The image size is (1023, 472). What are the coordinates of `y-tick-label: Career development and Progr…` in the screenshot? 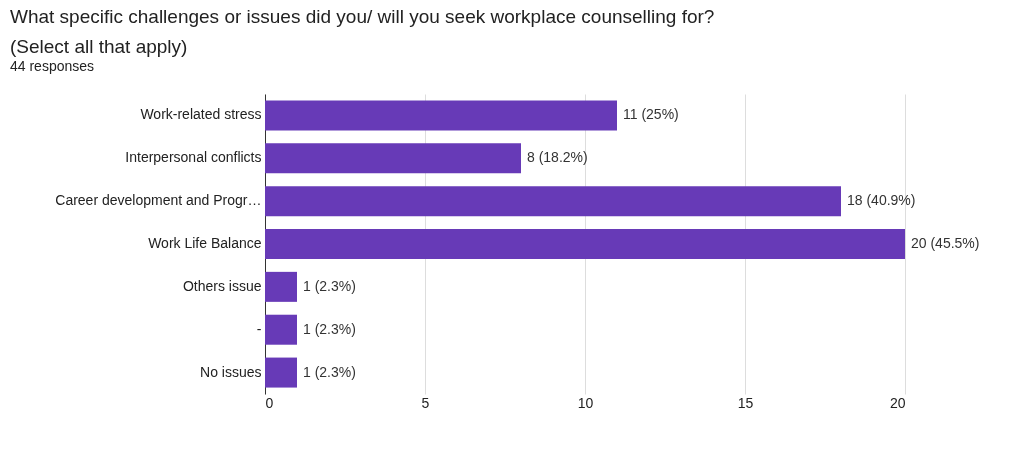 It's located at (158, 200).